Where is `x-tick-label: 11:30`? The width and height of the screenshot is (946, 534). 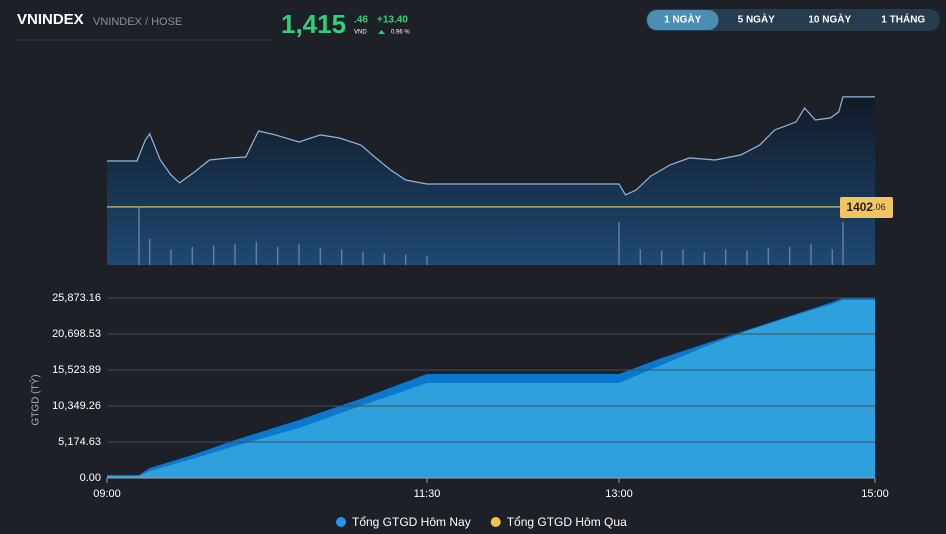 x-tick-label: 11:30 is located at coordinates (427, 494).